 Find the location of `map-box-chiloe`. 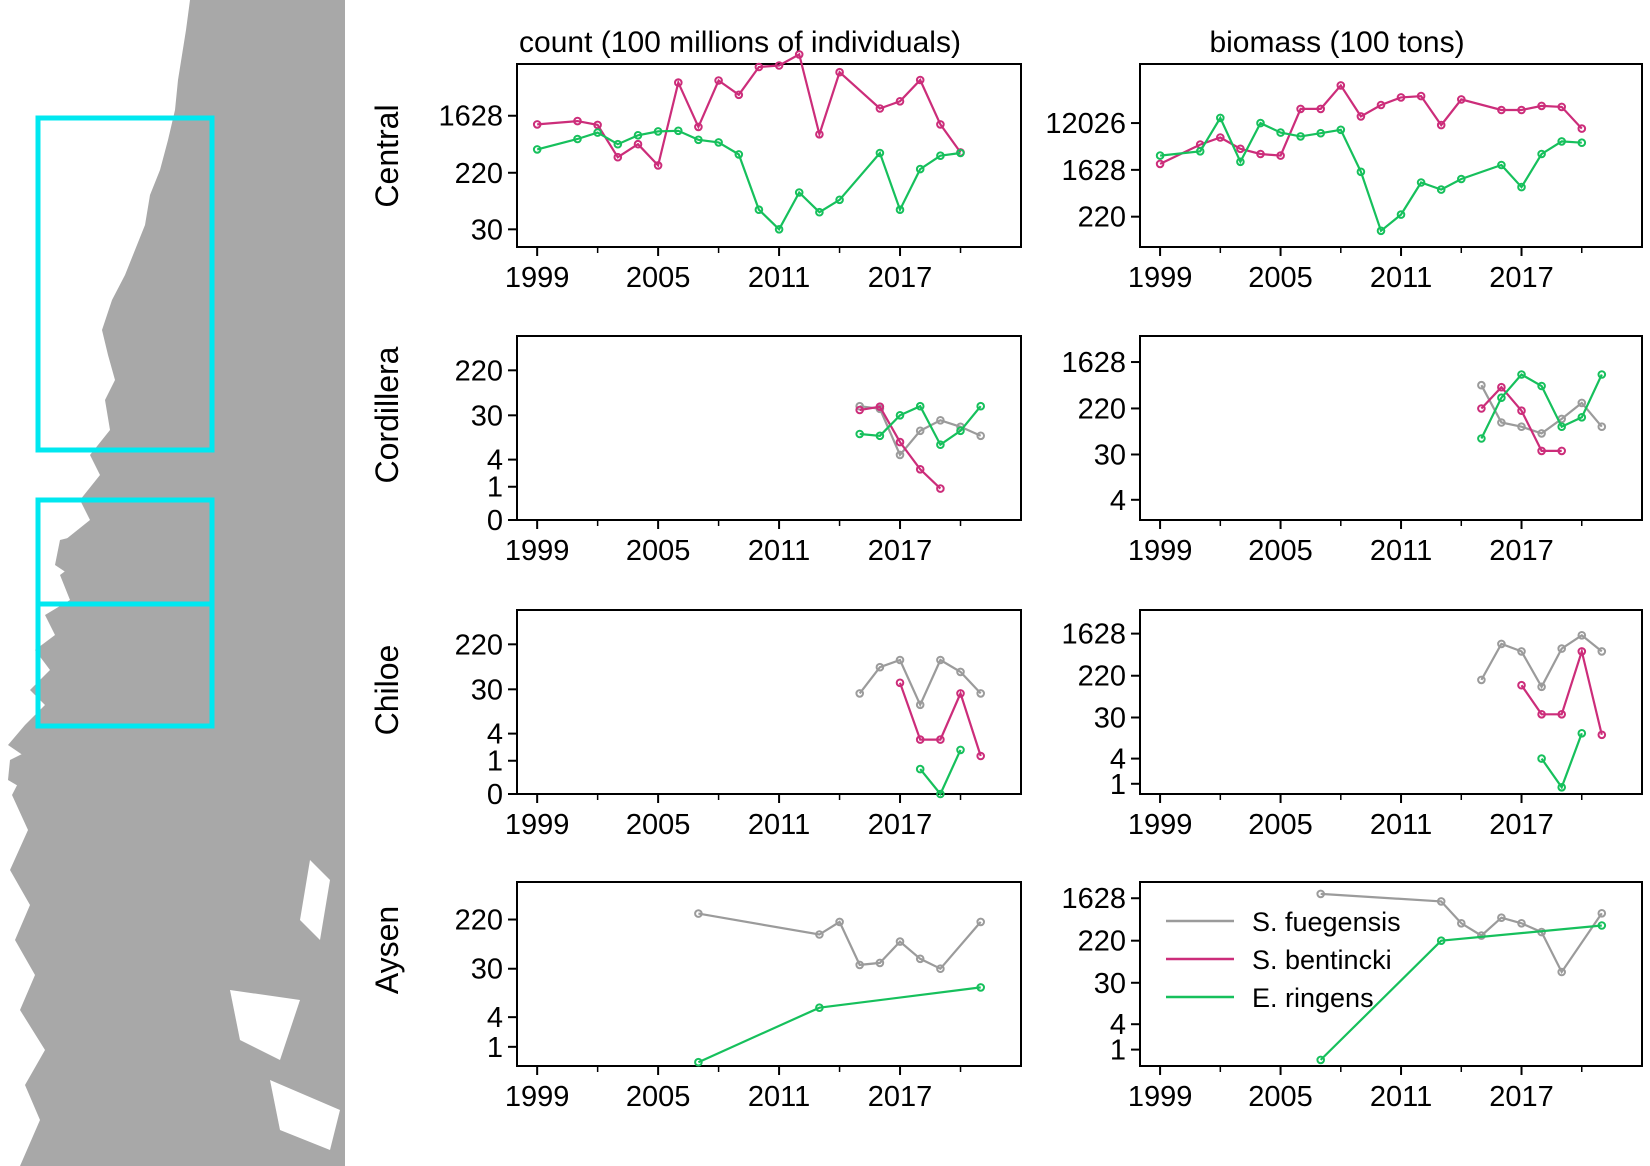

map-box-chiloe is located at coordinates (125, 665).